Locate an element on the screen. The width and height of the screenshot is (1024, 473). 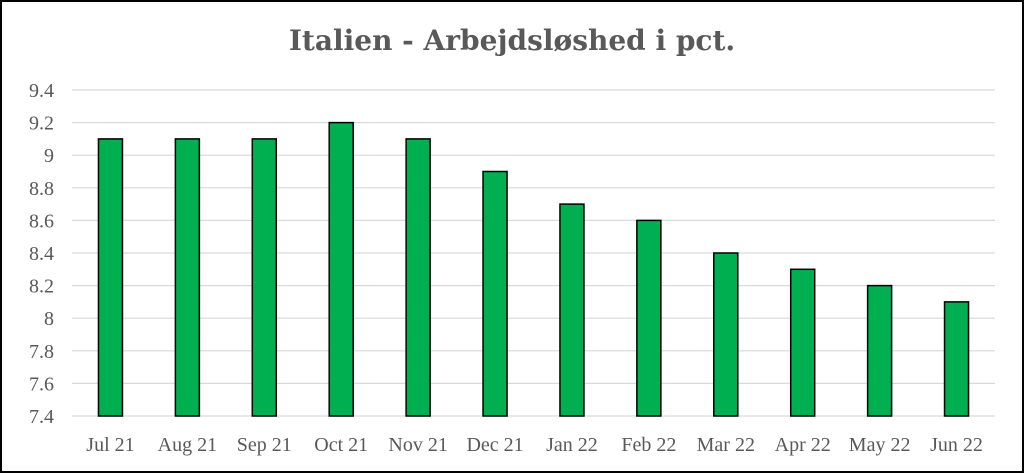
y-tick-label: 8 is located at coordinates (49, 319).